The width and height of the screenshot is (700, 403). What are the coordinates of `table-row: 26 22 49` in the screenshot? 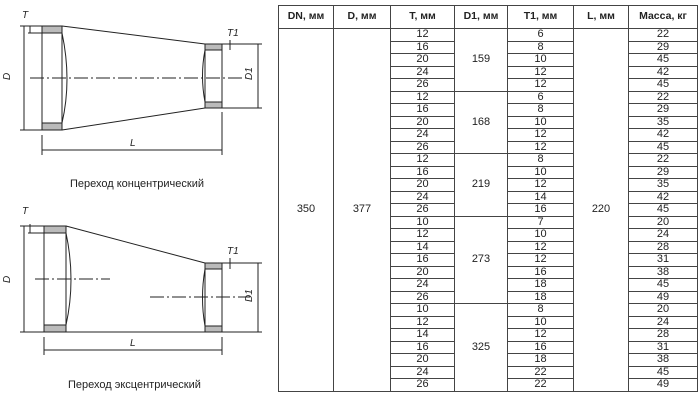 It's located at (488, 385).